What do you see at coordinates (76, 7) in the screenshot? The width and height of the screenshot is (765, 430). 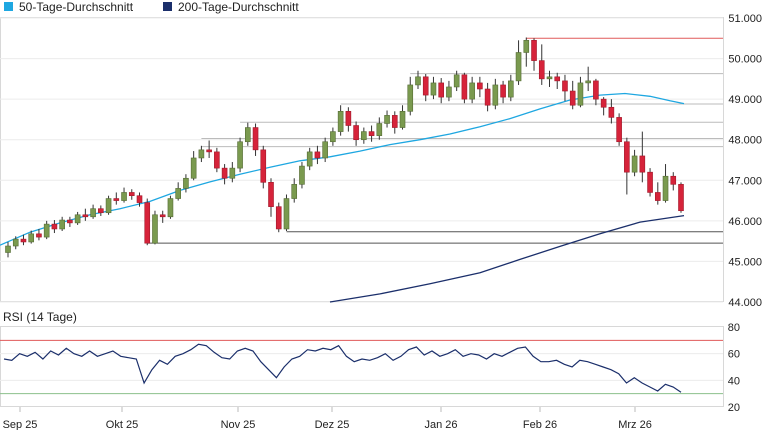 I see `legend-label-ma50: 50-Tage-Durchschnitt` at bounding box center [76, 7].